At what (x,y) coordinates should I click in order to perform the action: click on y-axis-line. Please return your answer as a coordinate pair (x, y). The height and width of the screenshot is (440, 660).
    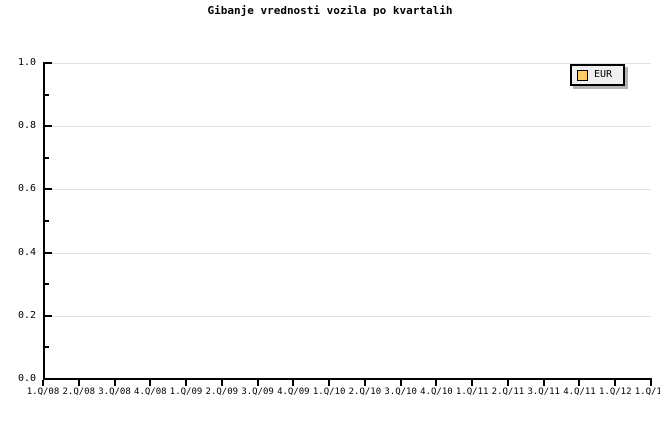
    Looking at the image, I should click on (44, 221).